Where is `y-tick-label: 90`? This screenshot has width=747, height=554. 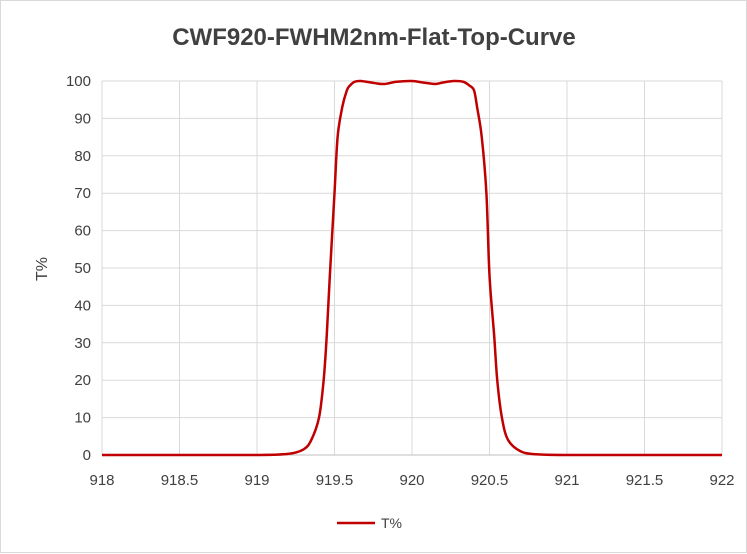
y-tick-label: 90 is located at coordinates (82, 118).